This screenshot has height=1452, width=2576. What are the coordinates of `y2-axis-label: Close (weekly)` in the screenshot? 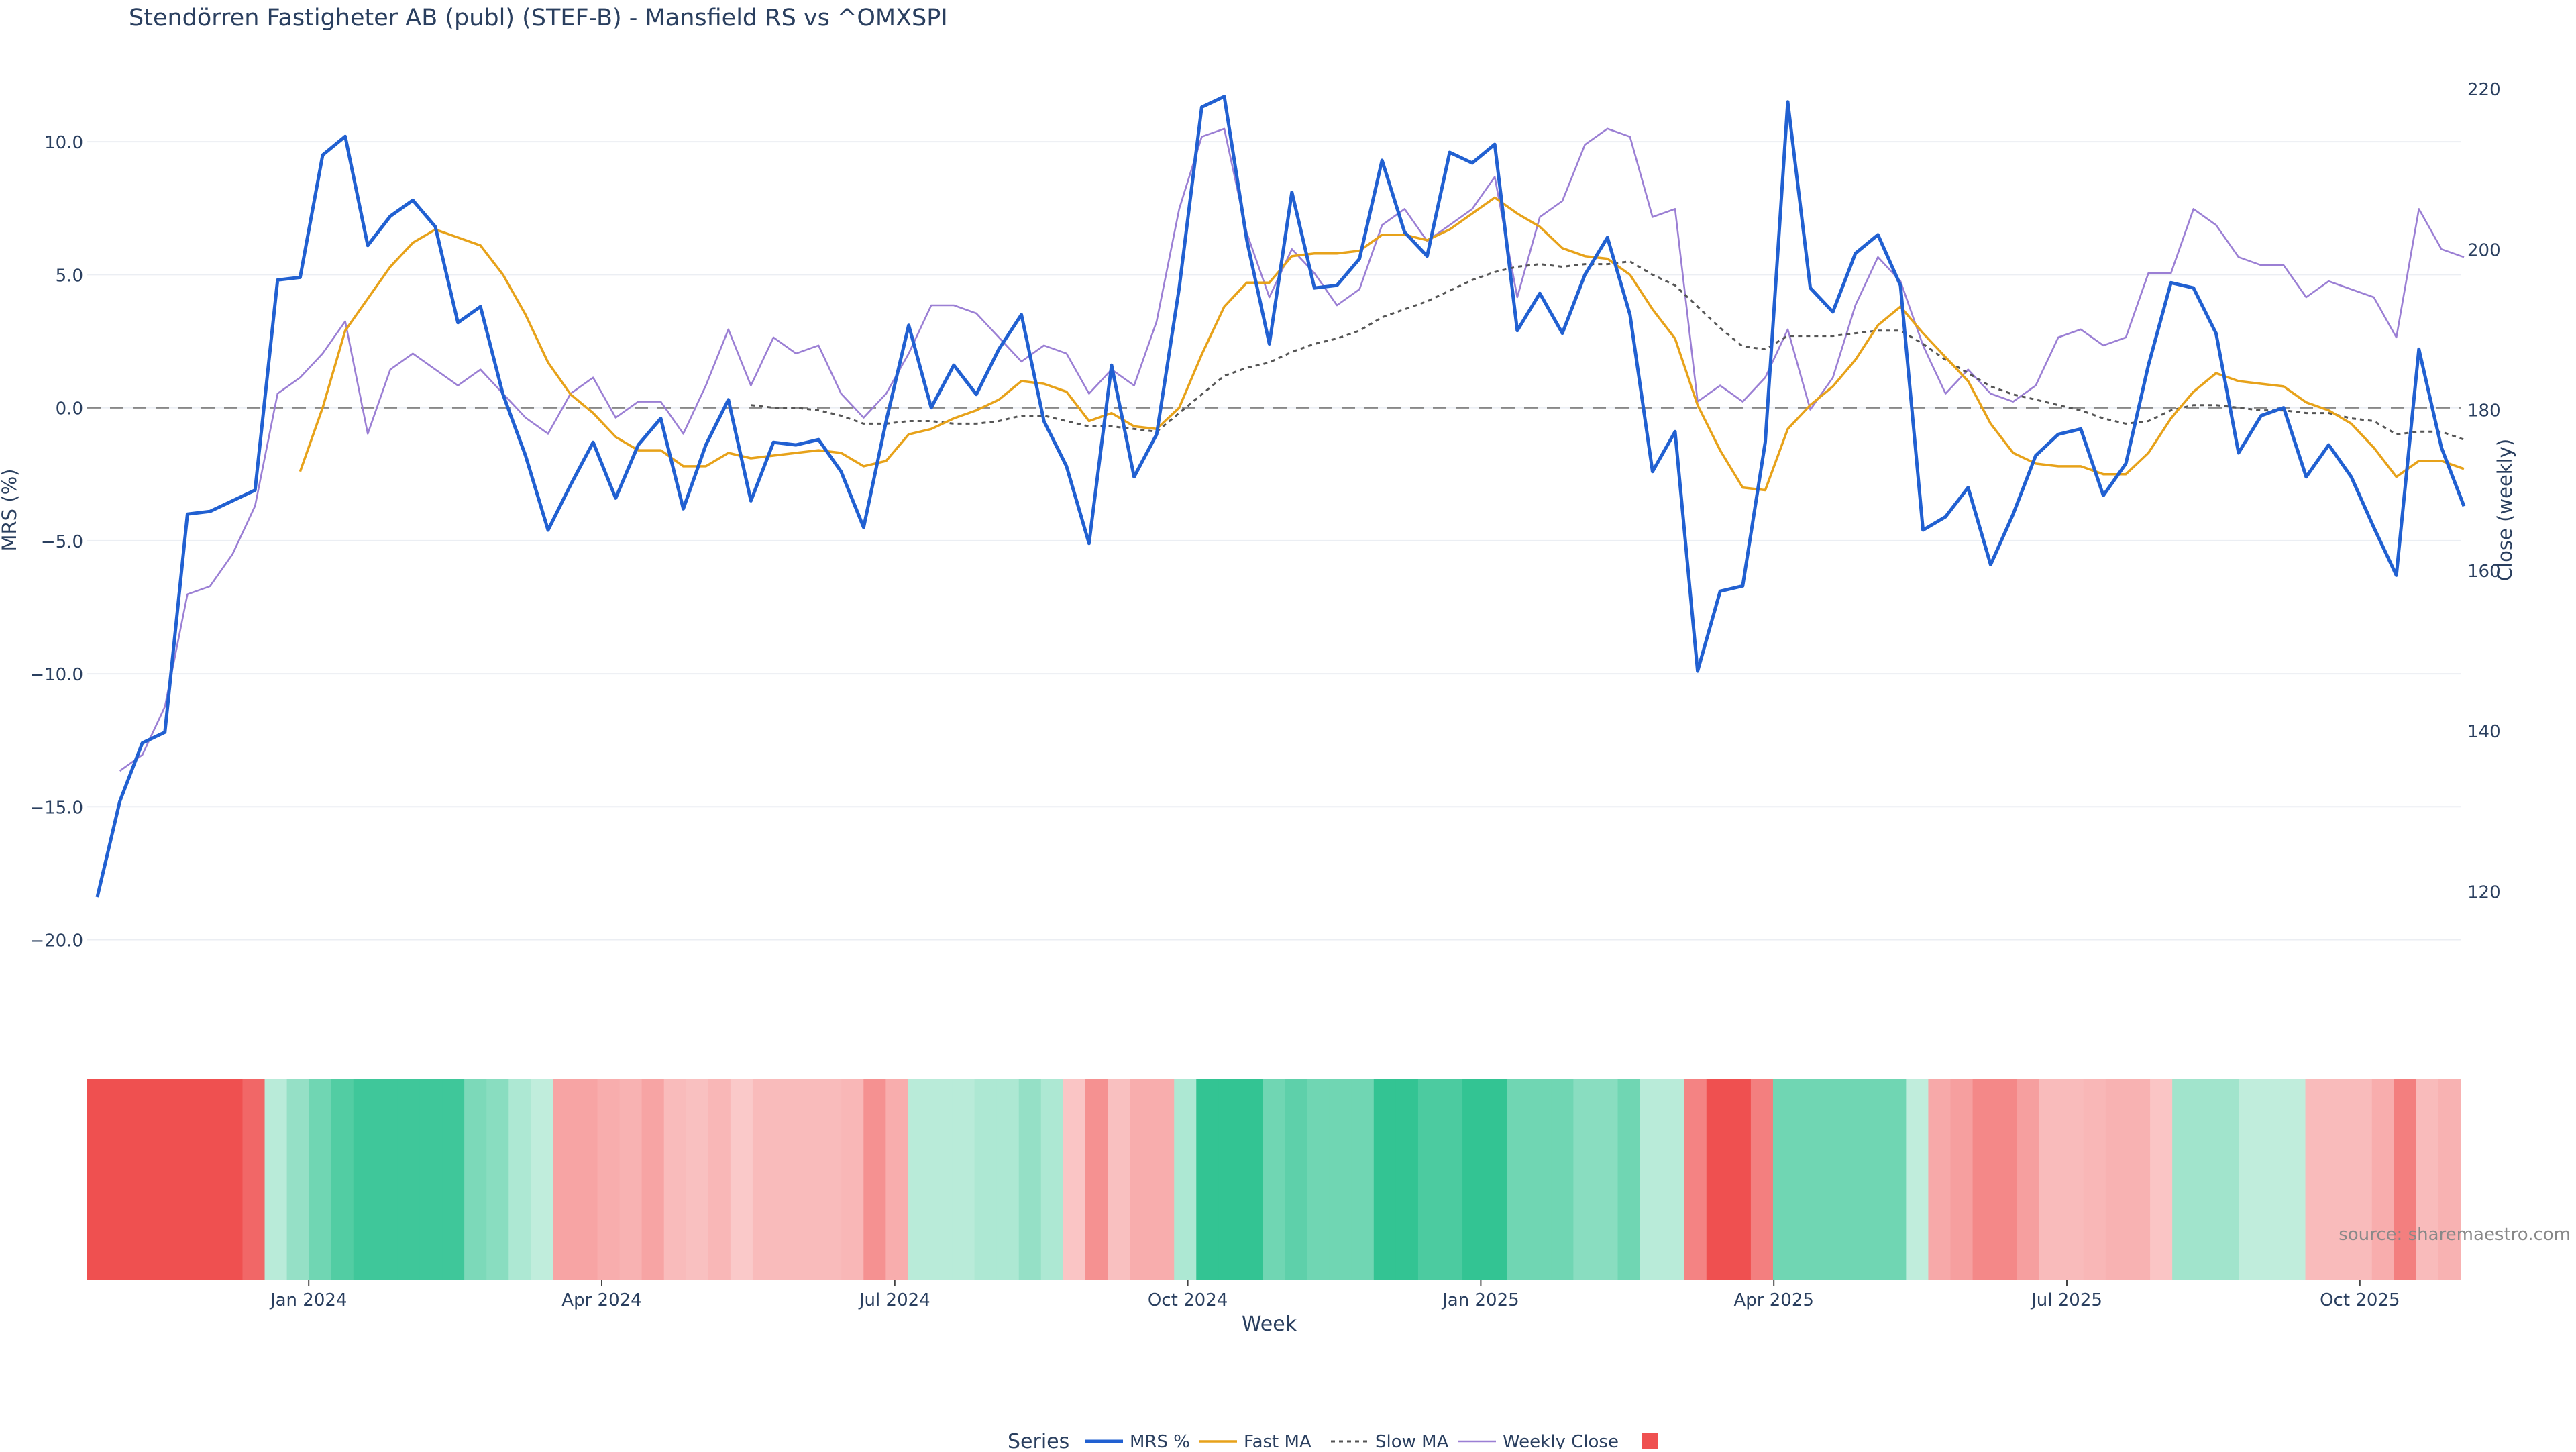 It's located at (2504, 510).